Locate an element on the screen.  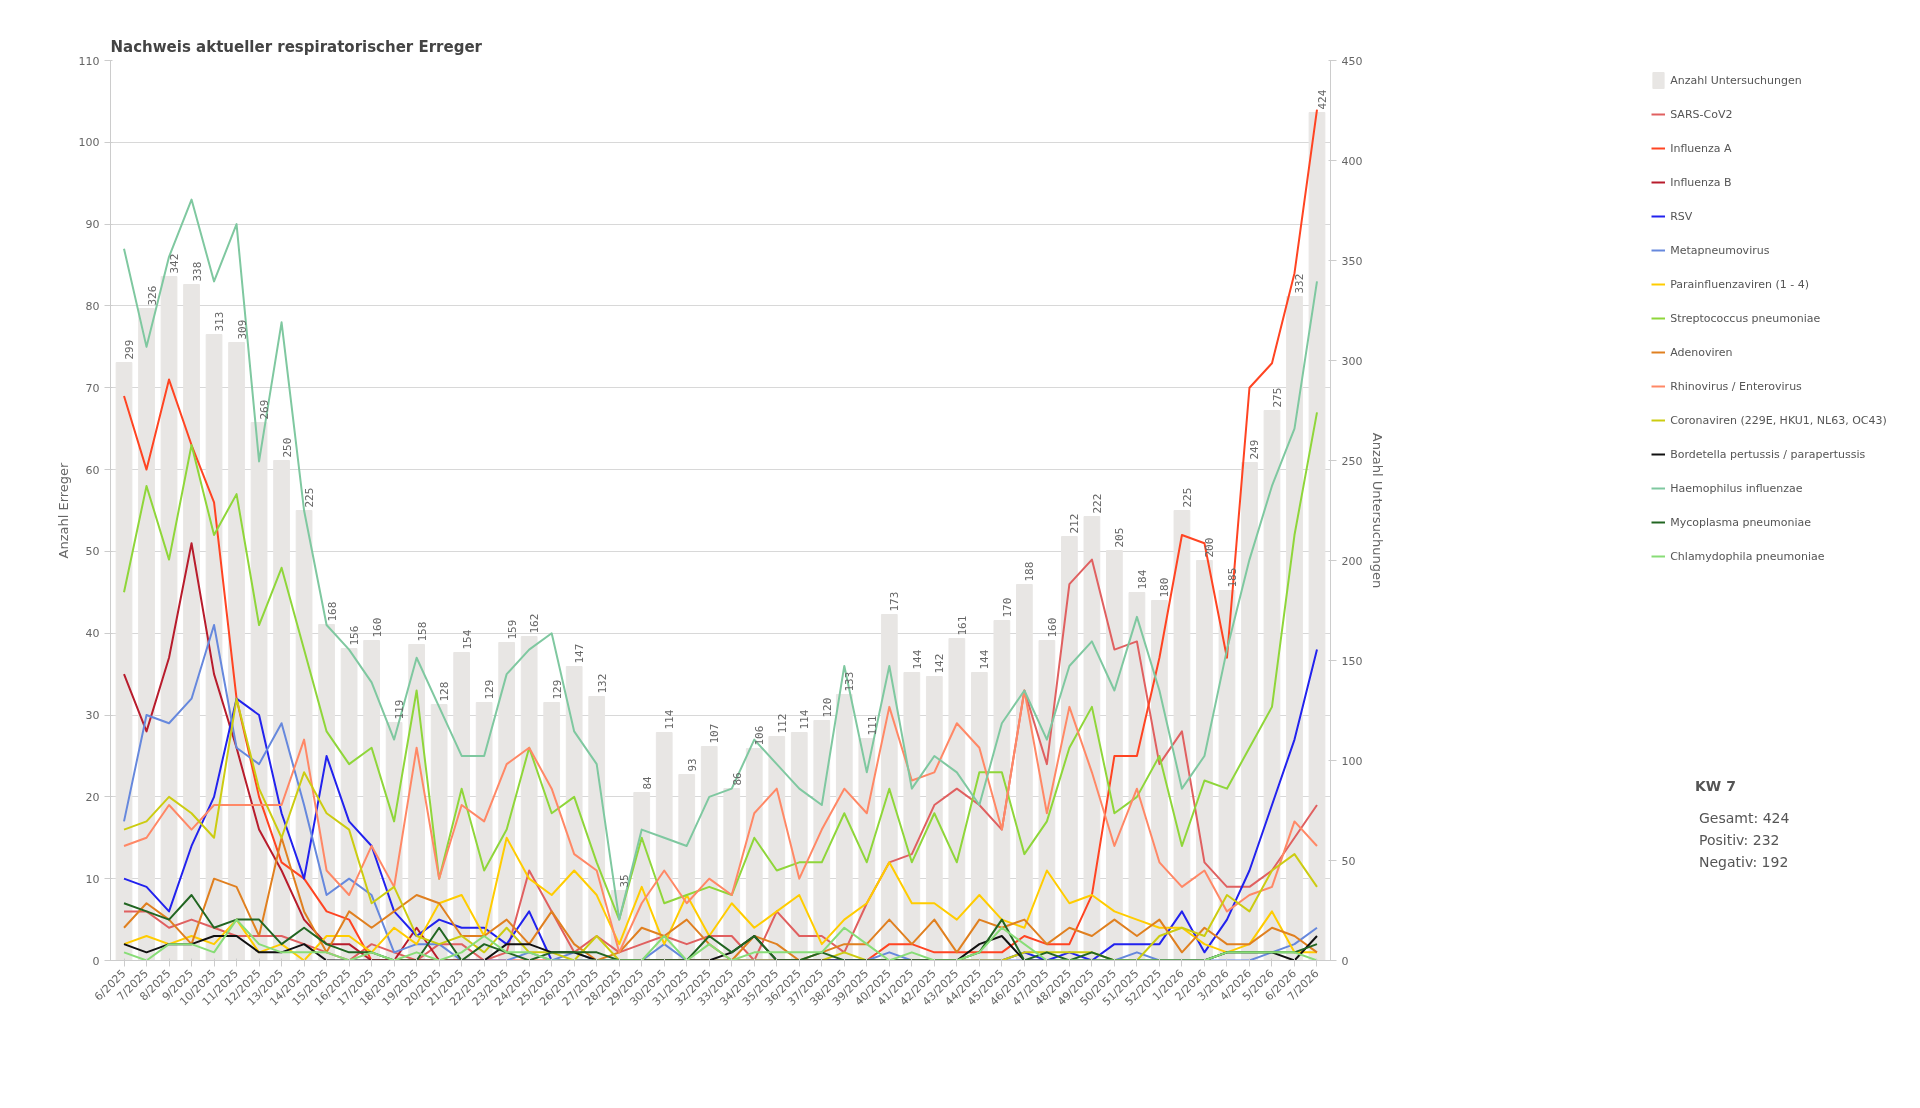
legend-label: Mycoplasma pneumoniae is located at coordinates (1741, 522).